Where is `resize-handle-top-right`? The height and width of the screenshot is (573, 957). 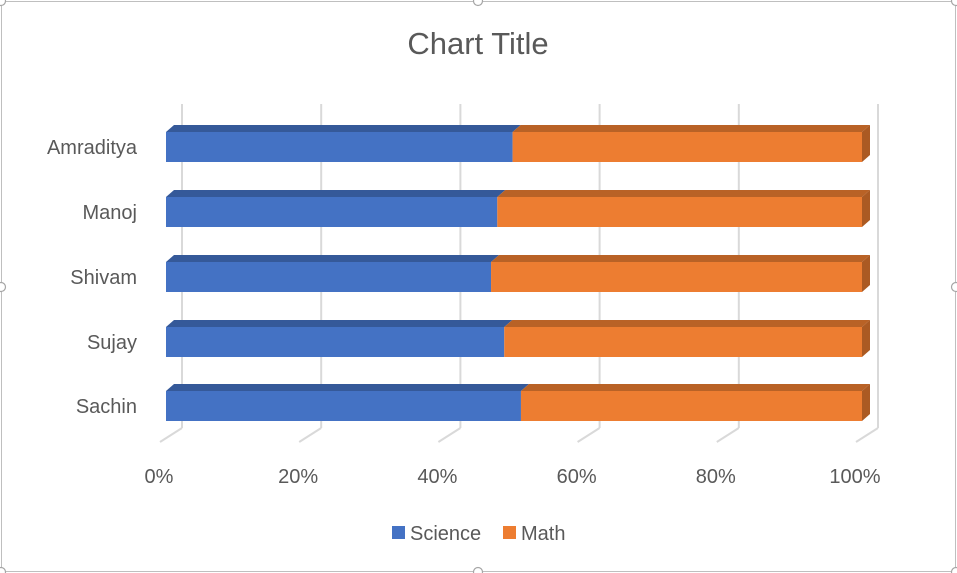
resize-handle-top-right is located at coordinates (953, 3).